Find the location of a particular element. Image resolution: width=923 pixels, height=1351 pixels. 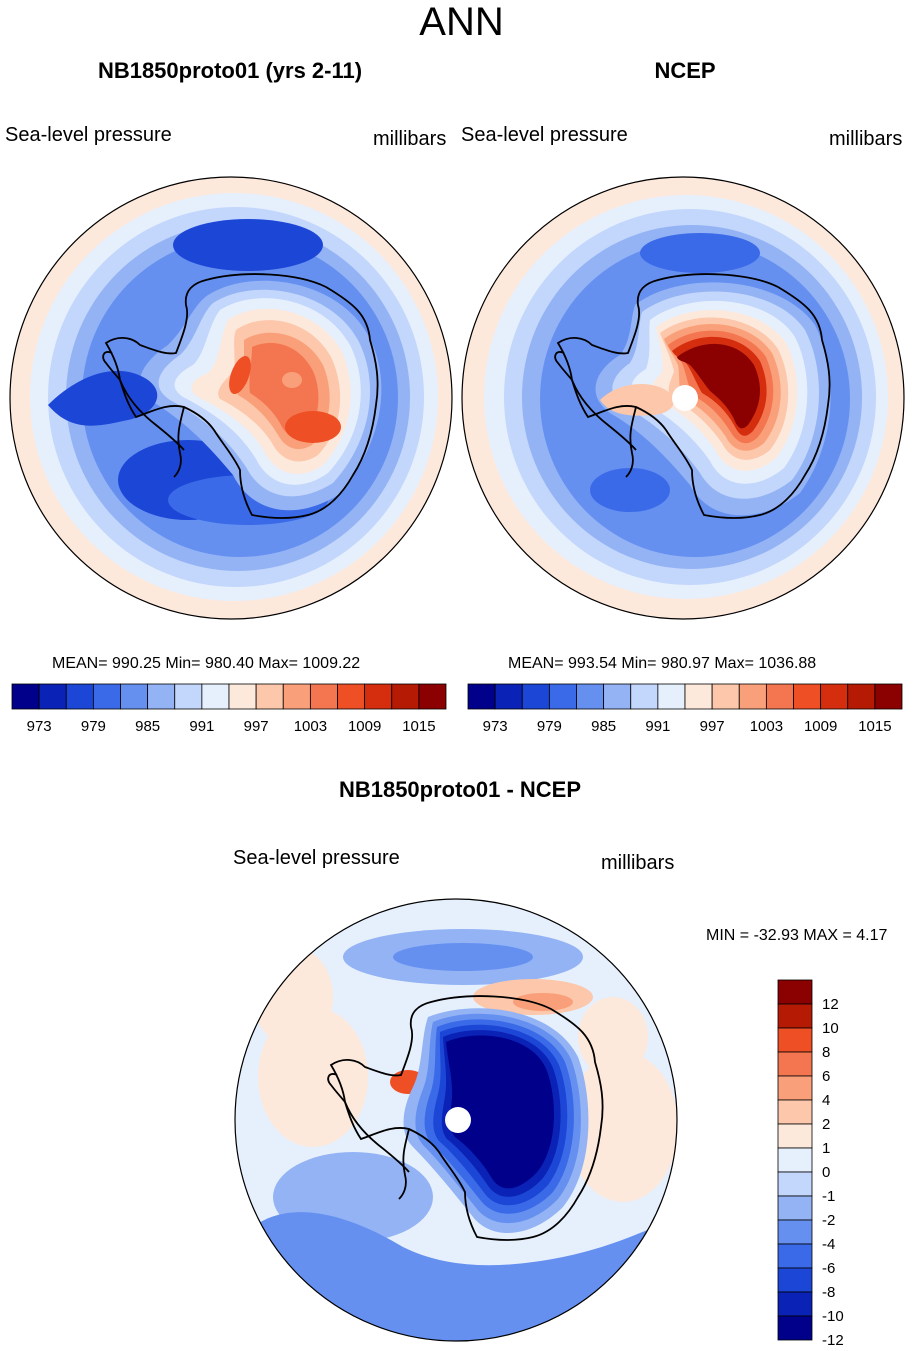

diff-colorbar-tick-label: -10 is located at coordinates (833, 1316).